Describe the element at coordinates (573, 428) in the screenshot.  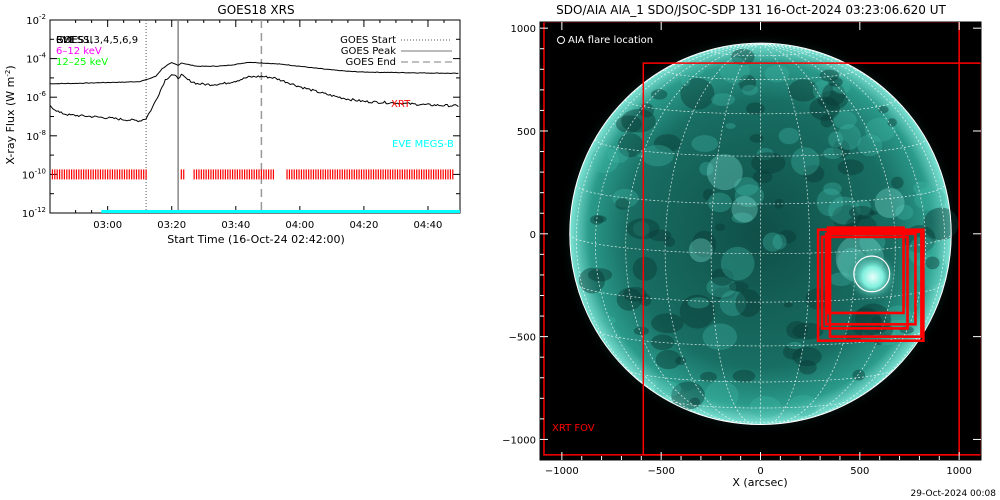
I see `xrt-fov-label: XRT FOV` at that location.